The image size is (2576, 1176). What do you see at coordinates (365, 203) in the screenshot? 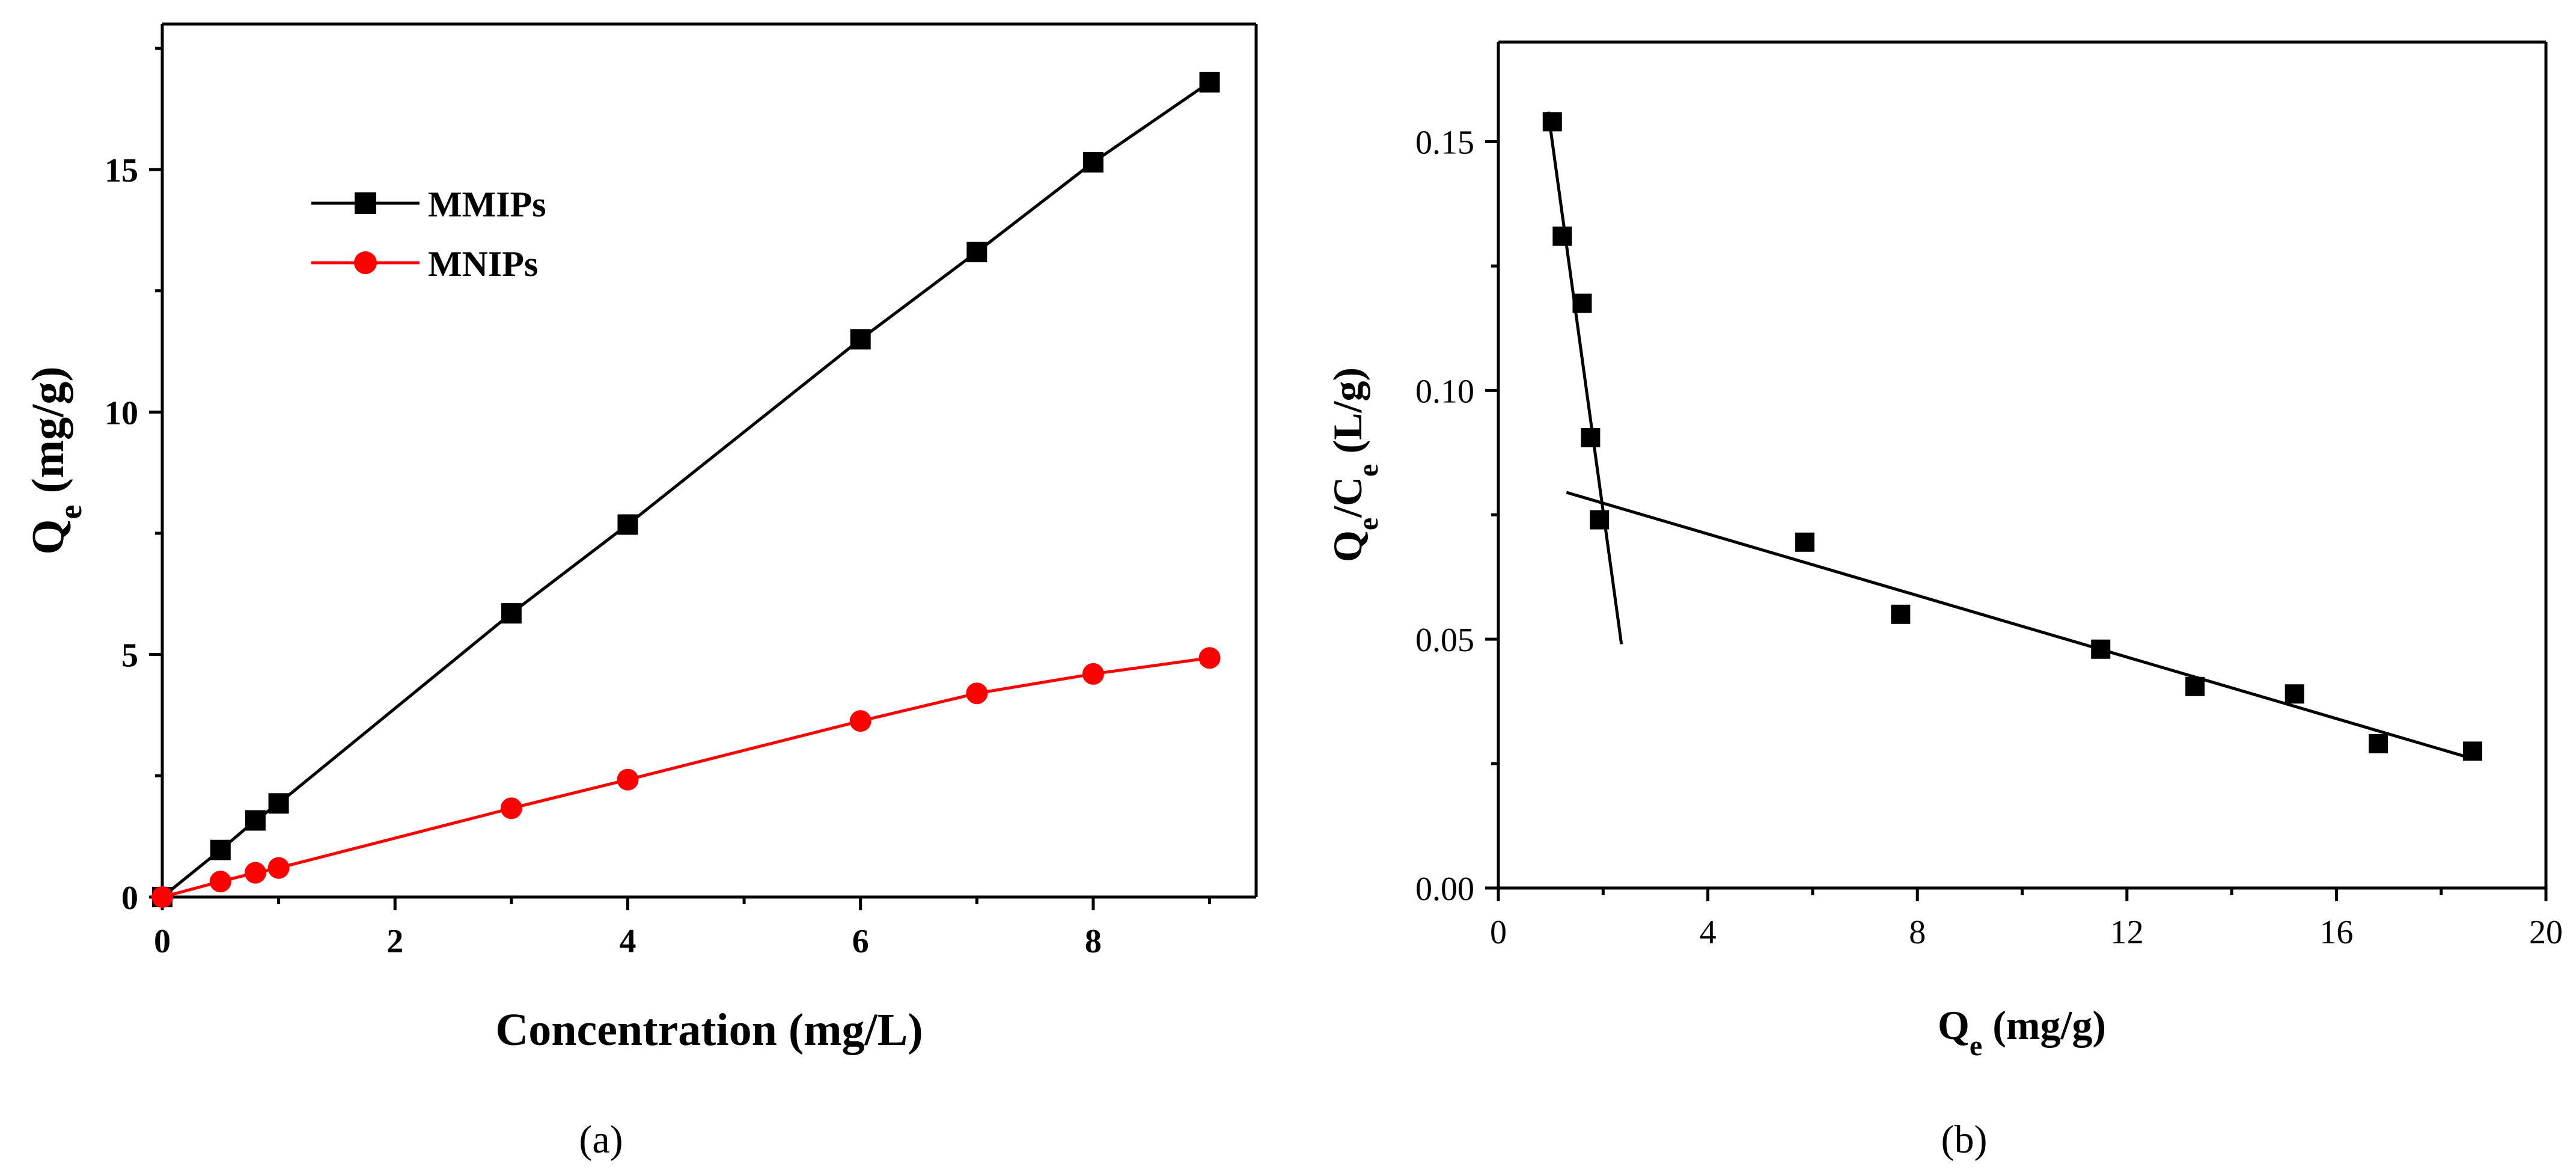
I see `legend-mmips-marker` at bounding box center [365, 203].